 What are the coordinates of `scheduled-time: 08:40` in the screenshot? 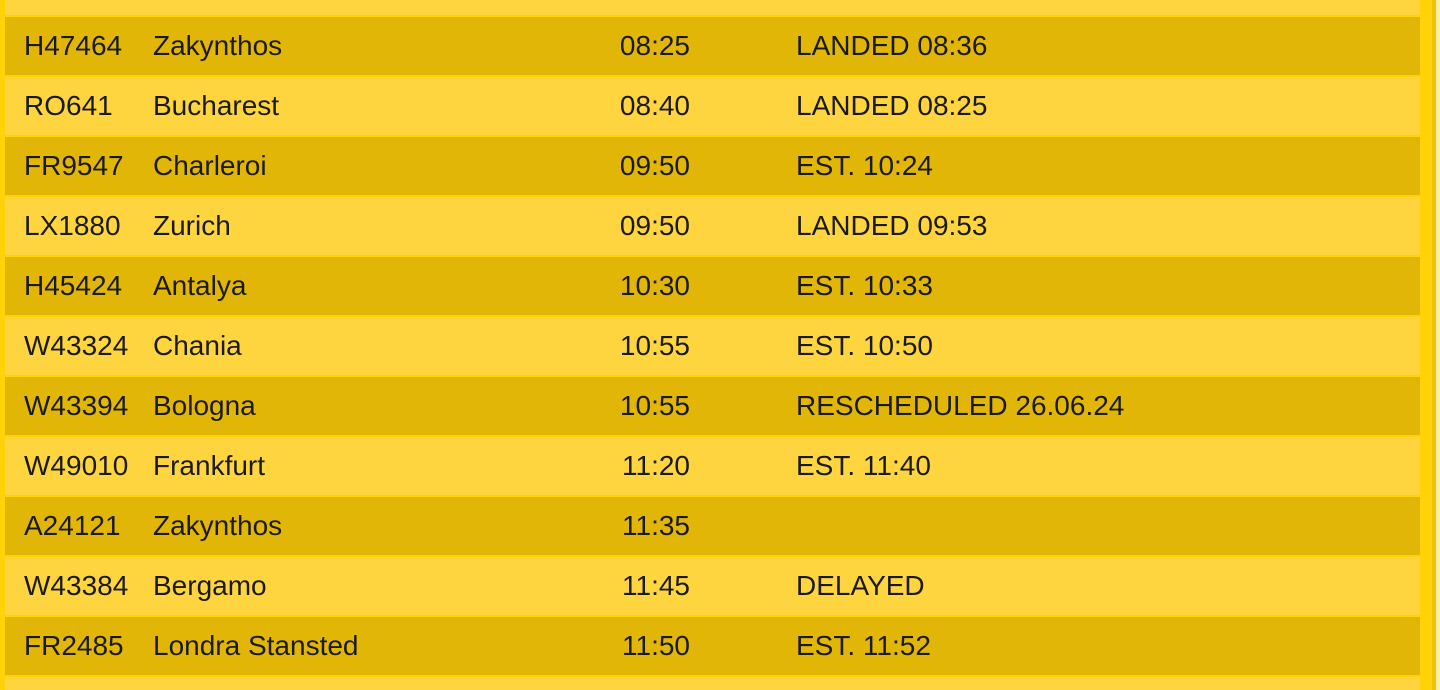 It's located at (654, 105).